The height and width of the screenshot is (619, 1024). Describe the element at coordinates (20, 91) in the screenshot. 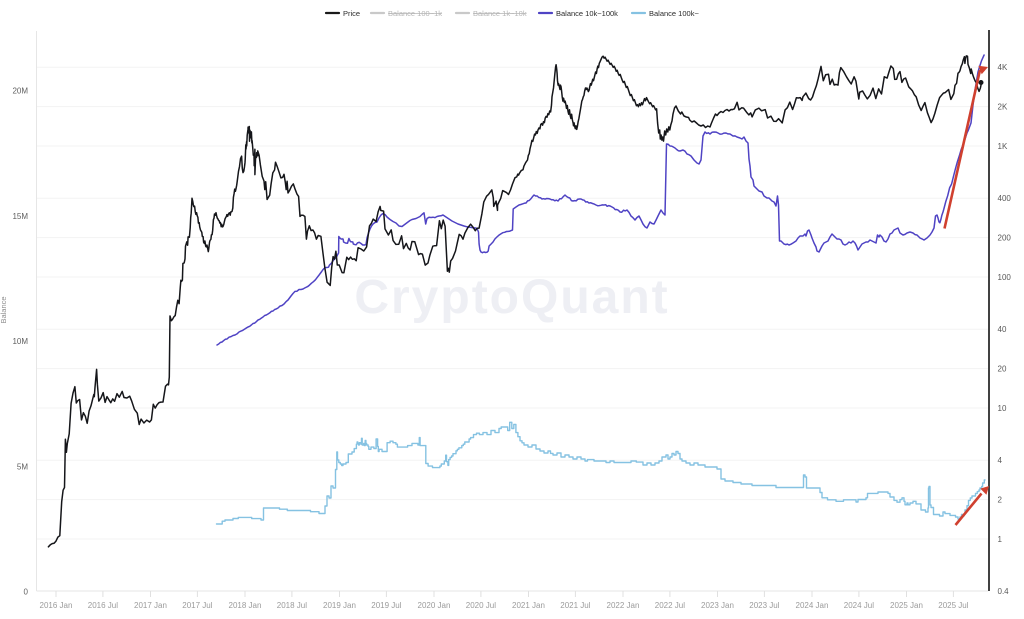

I see `svg-text: 20M` at that location.